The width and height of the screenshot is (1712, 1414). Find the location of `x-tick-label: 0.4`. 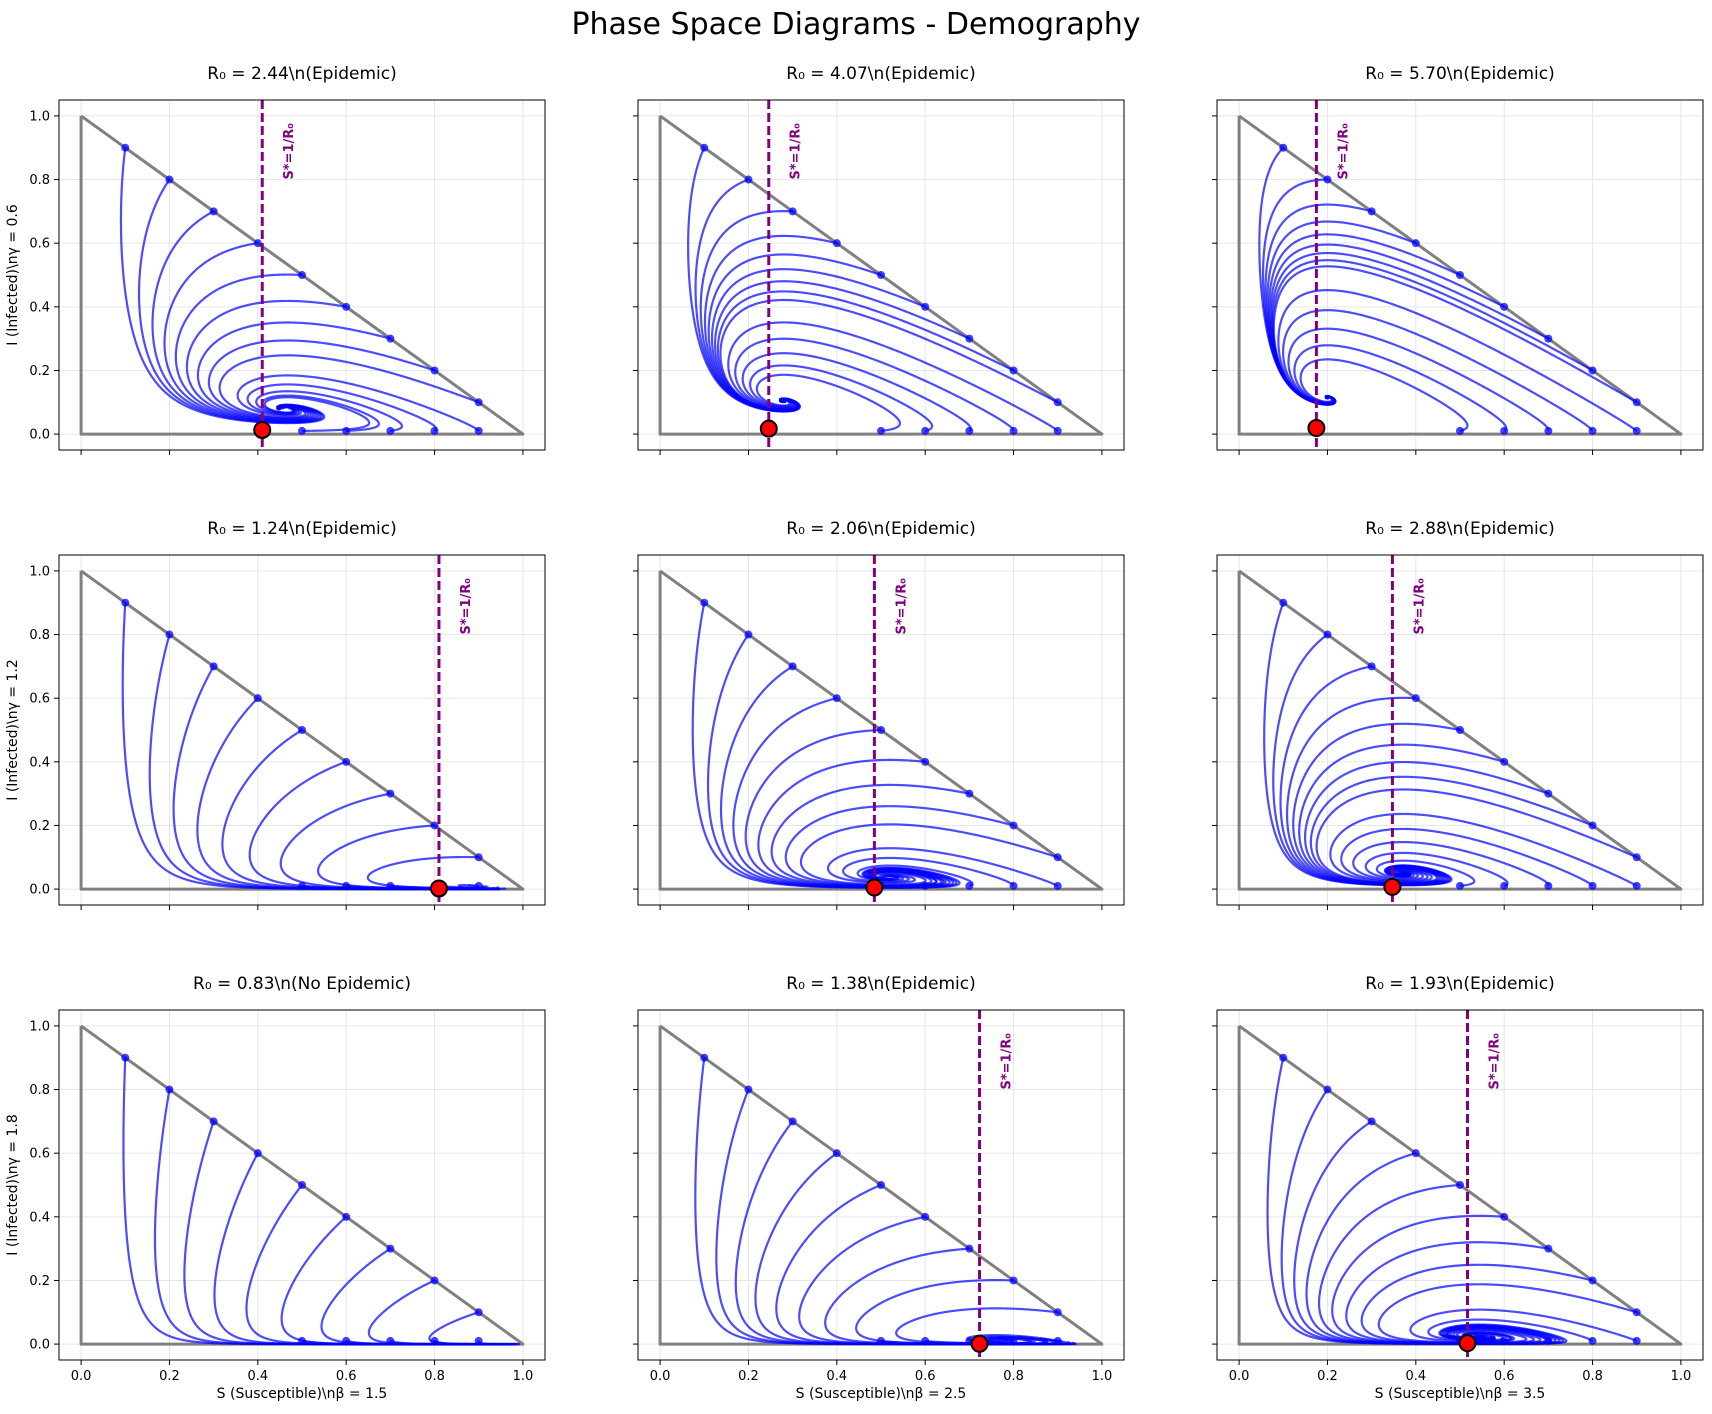

x-tick-label: 0.4 is located at coordinates (836, 1376).